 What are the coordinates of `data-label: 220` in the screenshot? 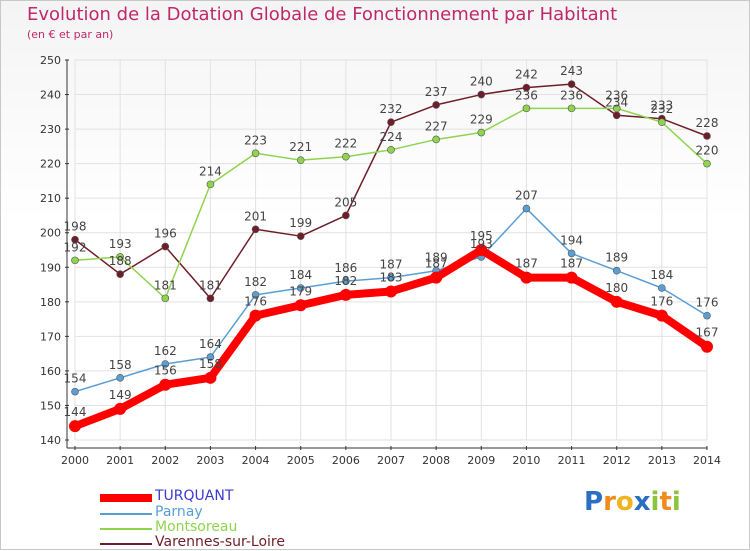 It's located at (707, 151).